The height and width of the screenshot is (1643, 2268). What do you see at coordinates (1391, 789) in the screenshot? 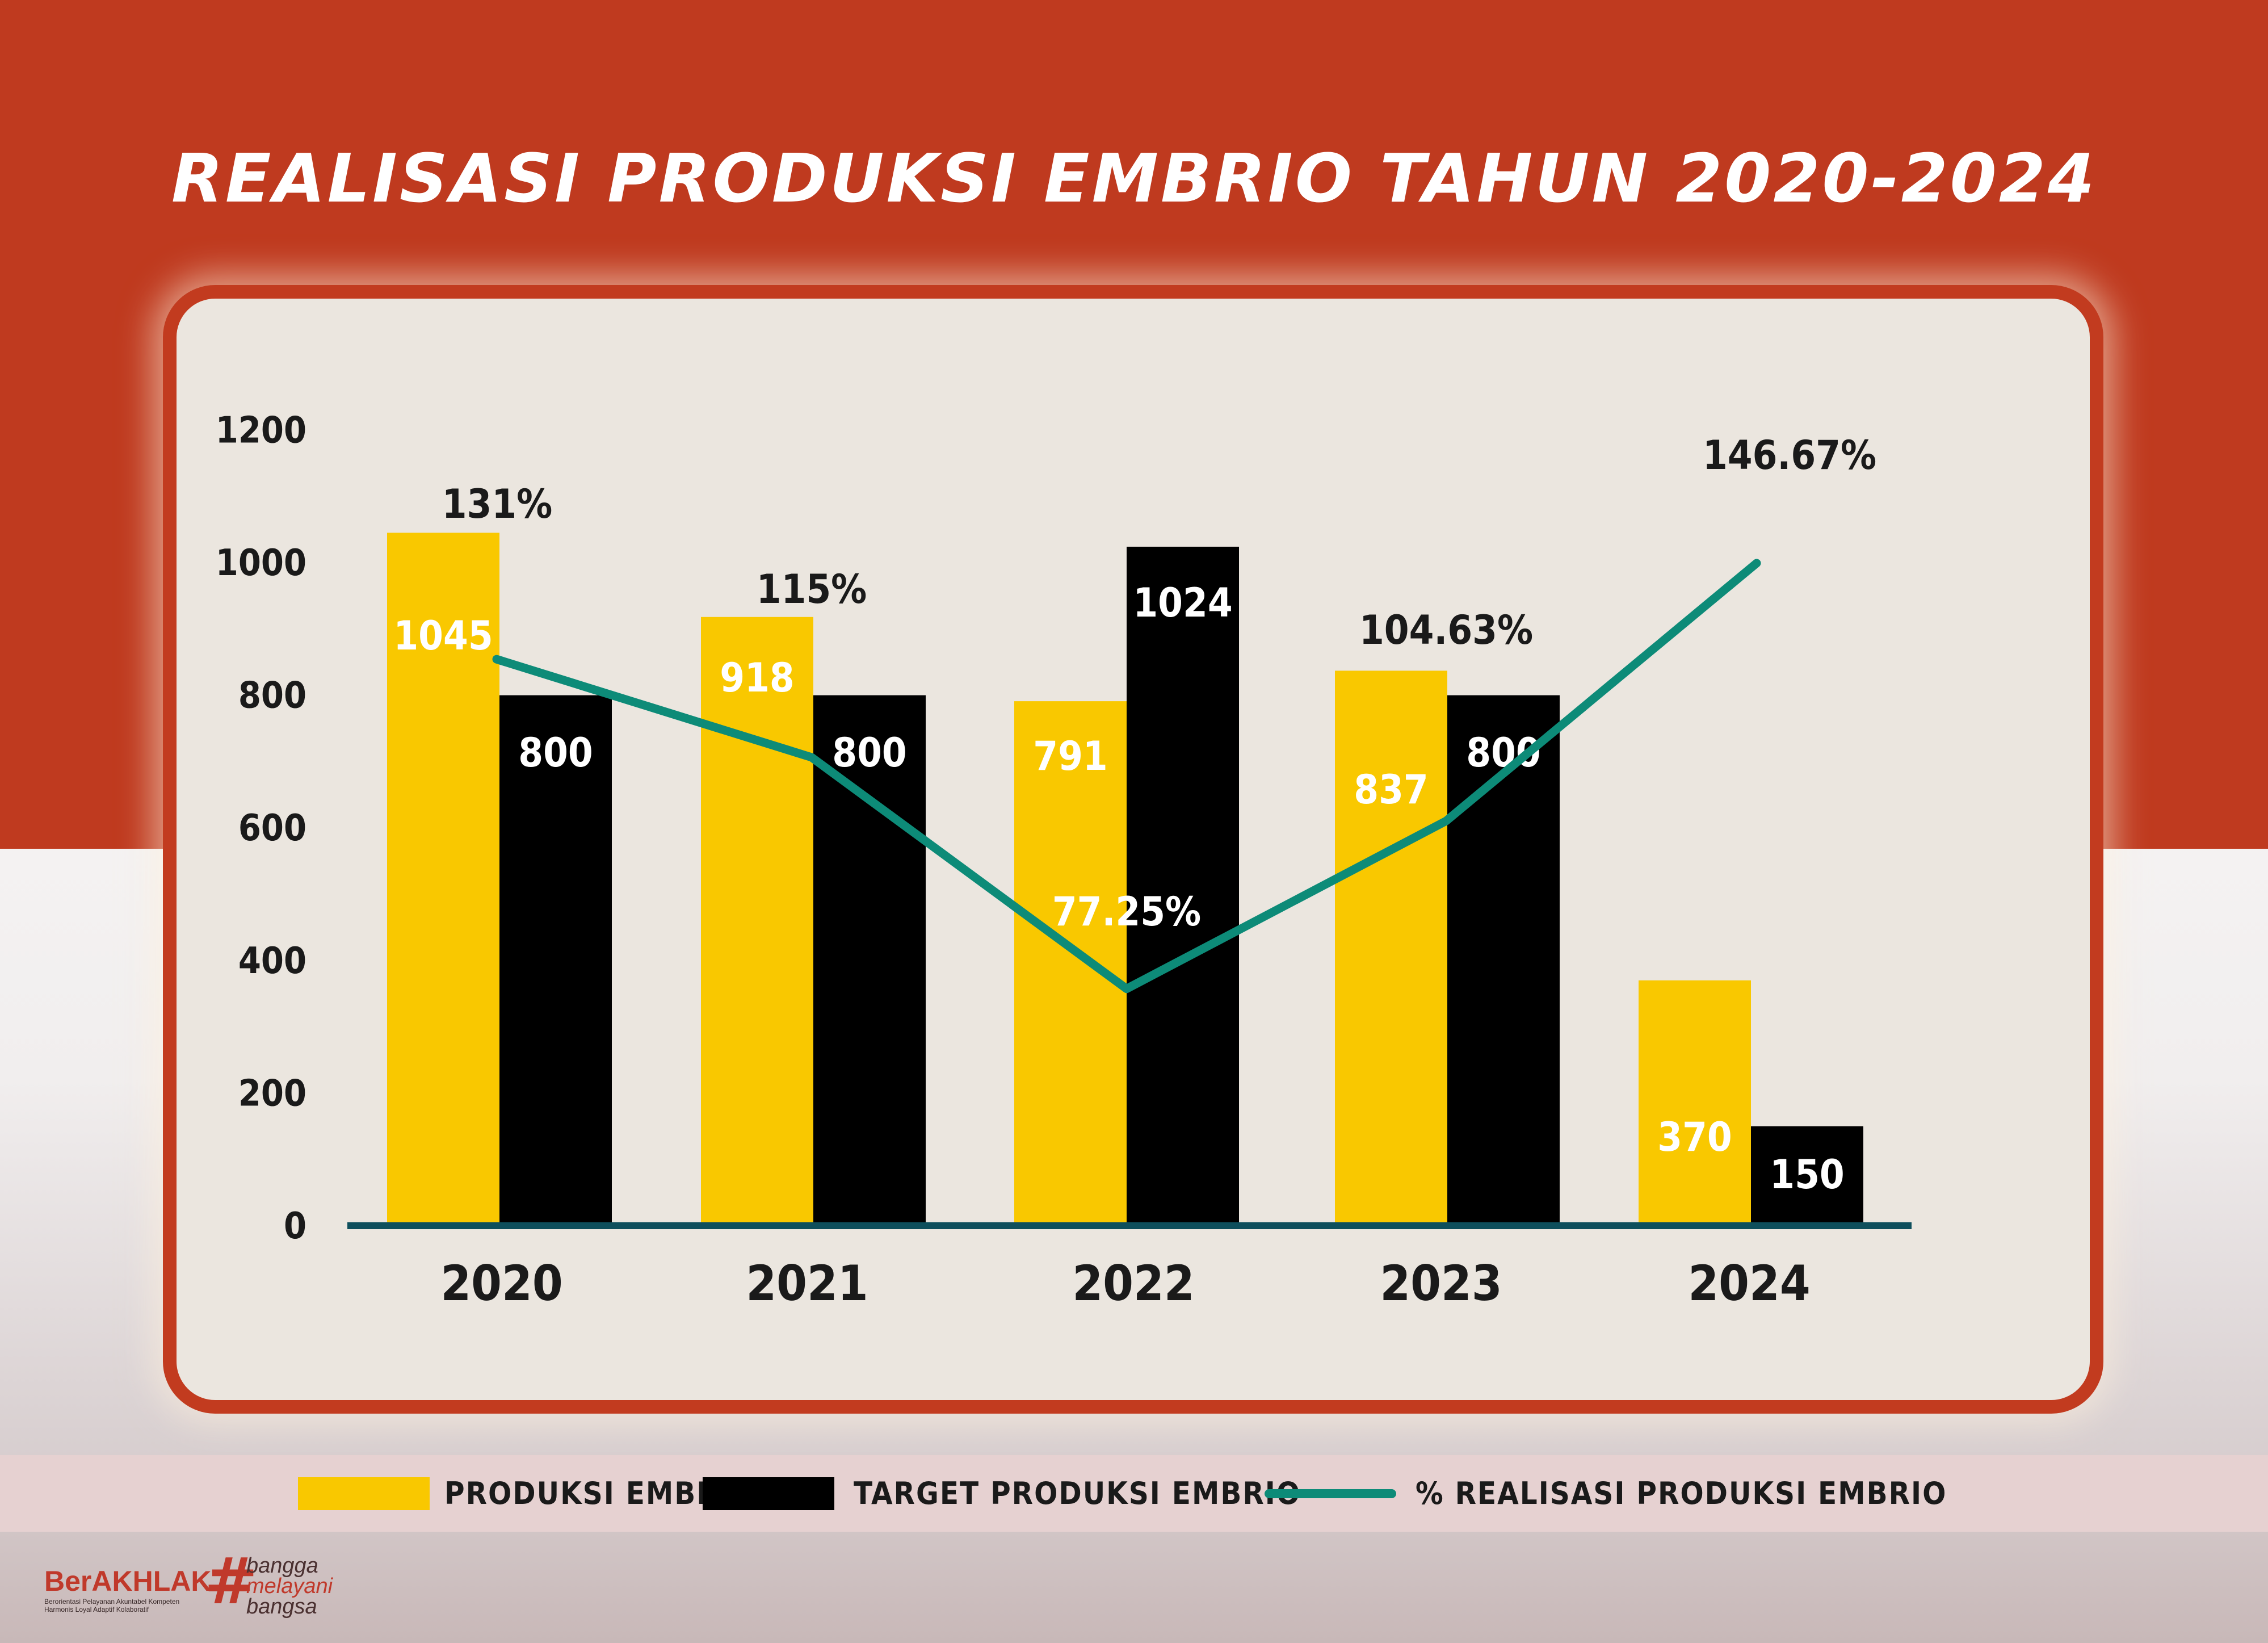
I see `data-label-produksi-2023: 837` at bounding box center [1391, 789].